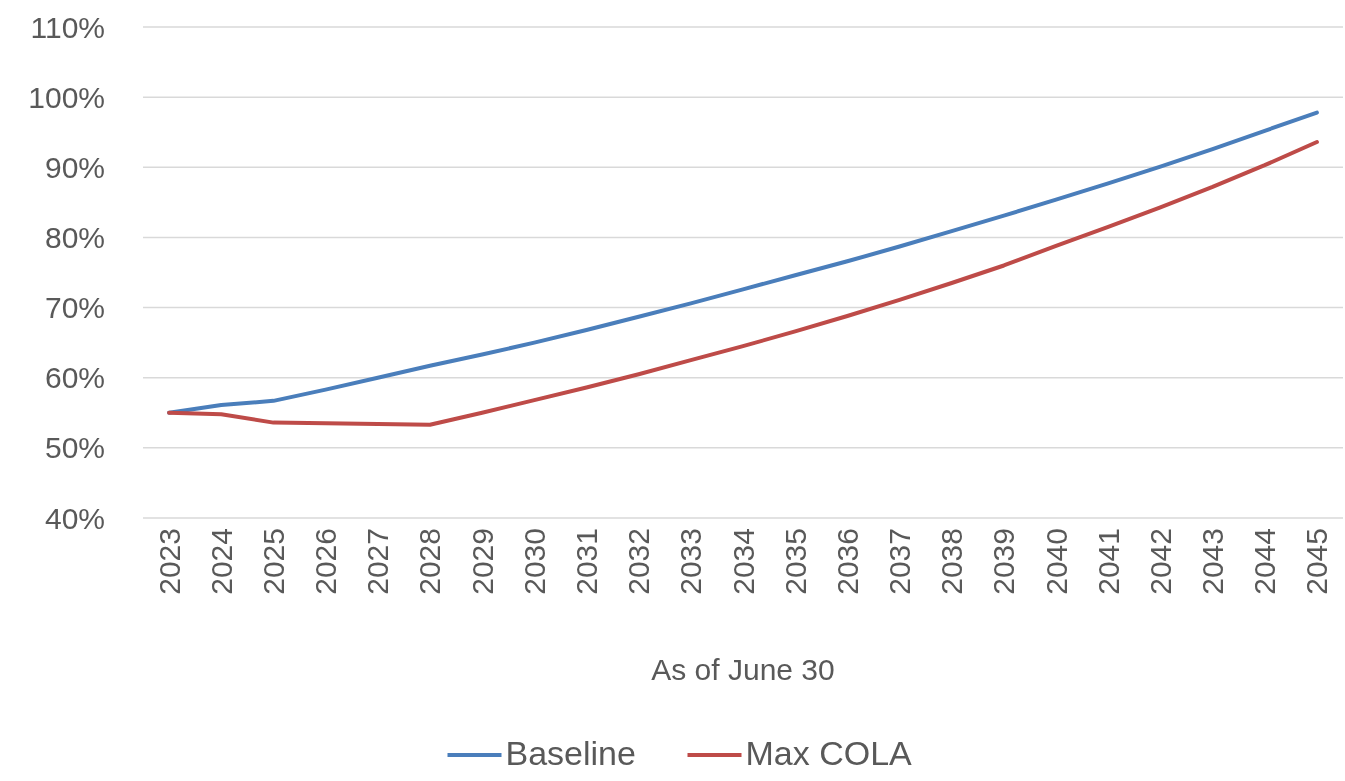  What do you see at coordinates (829, 753) in the screenshot?
I see `legend-label: Max COLA` at bounding box center [829, 753].